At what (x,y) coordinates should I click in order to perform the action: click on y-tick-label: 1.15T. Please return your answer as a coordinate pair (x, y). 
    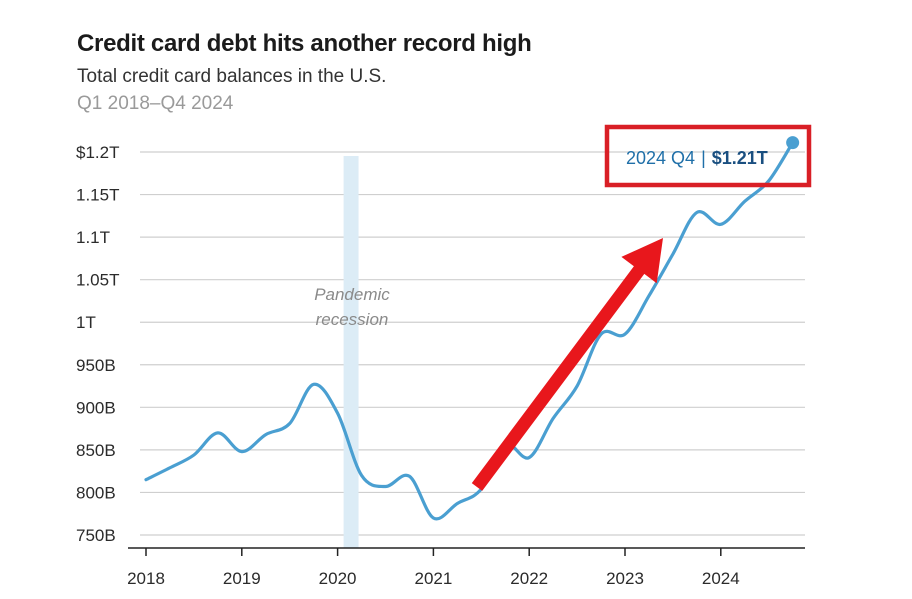
    Looking at the image, I should click on (97, 195).